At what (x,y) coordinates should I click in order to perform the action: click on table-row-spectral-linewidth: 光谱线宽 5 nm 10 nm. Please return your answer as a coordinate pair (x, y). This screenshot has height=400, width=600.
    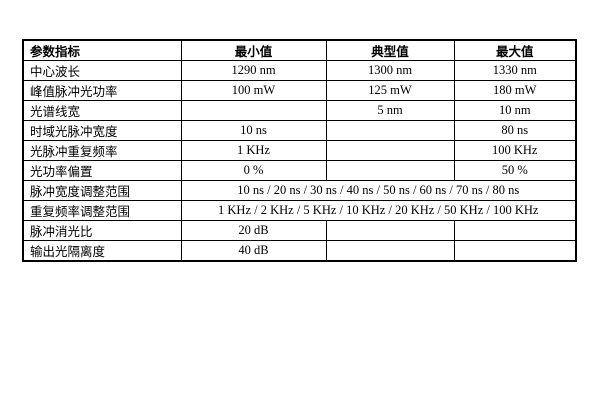
    Looking at the image, I should click on (299, 110).